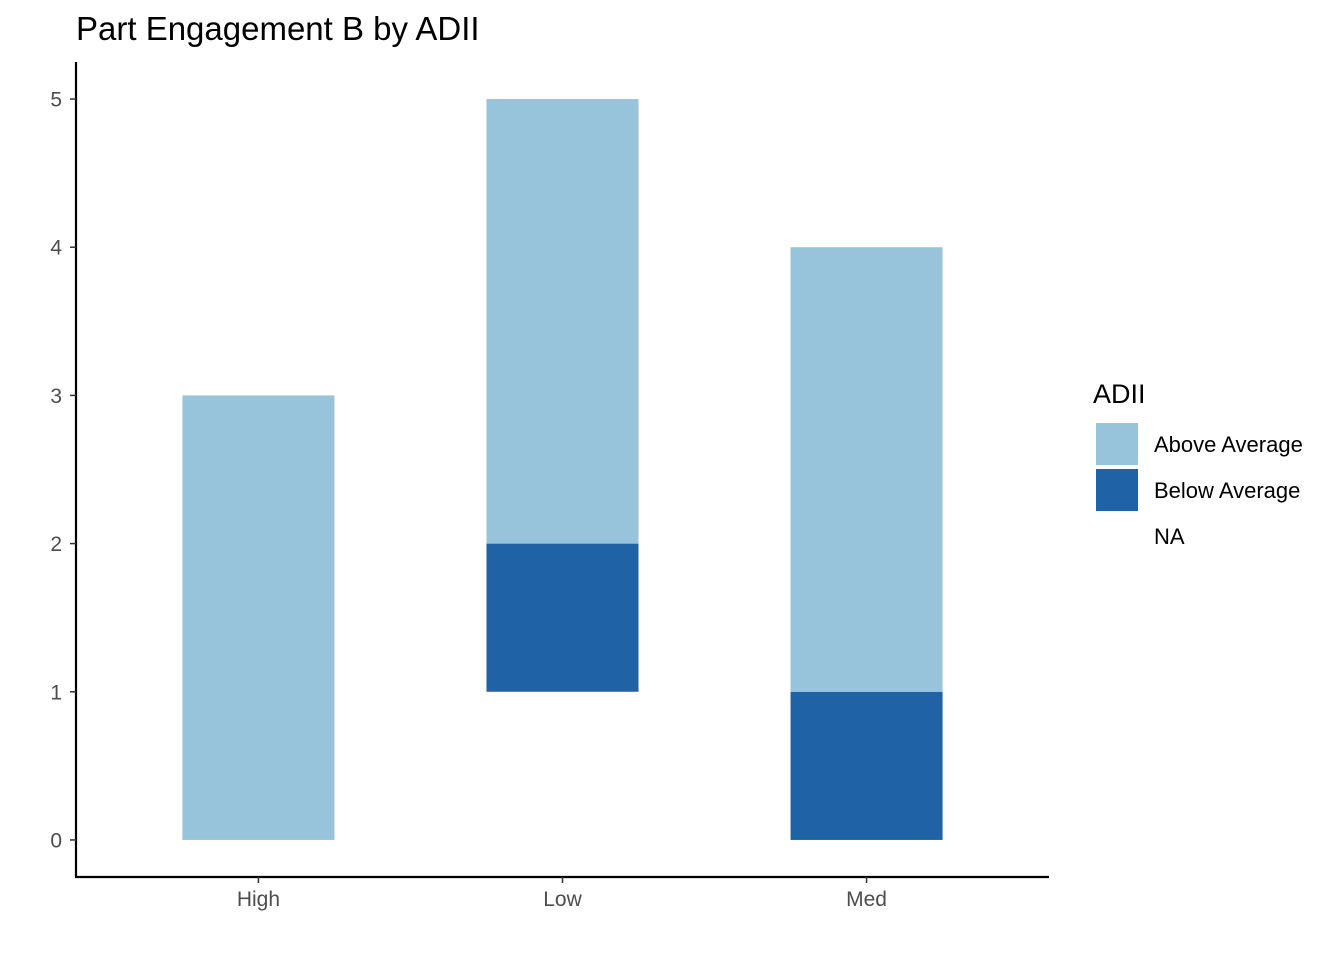 This screenshot has width=1344, height=960. What do you see at coordinates (562, 617) in the screenshot?
I see `bar-below-average-low` at bounding box center [562, 617].